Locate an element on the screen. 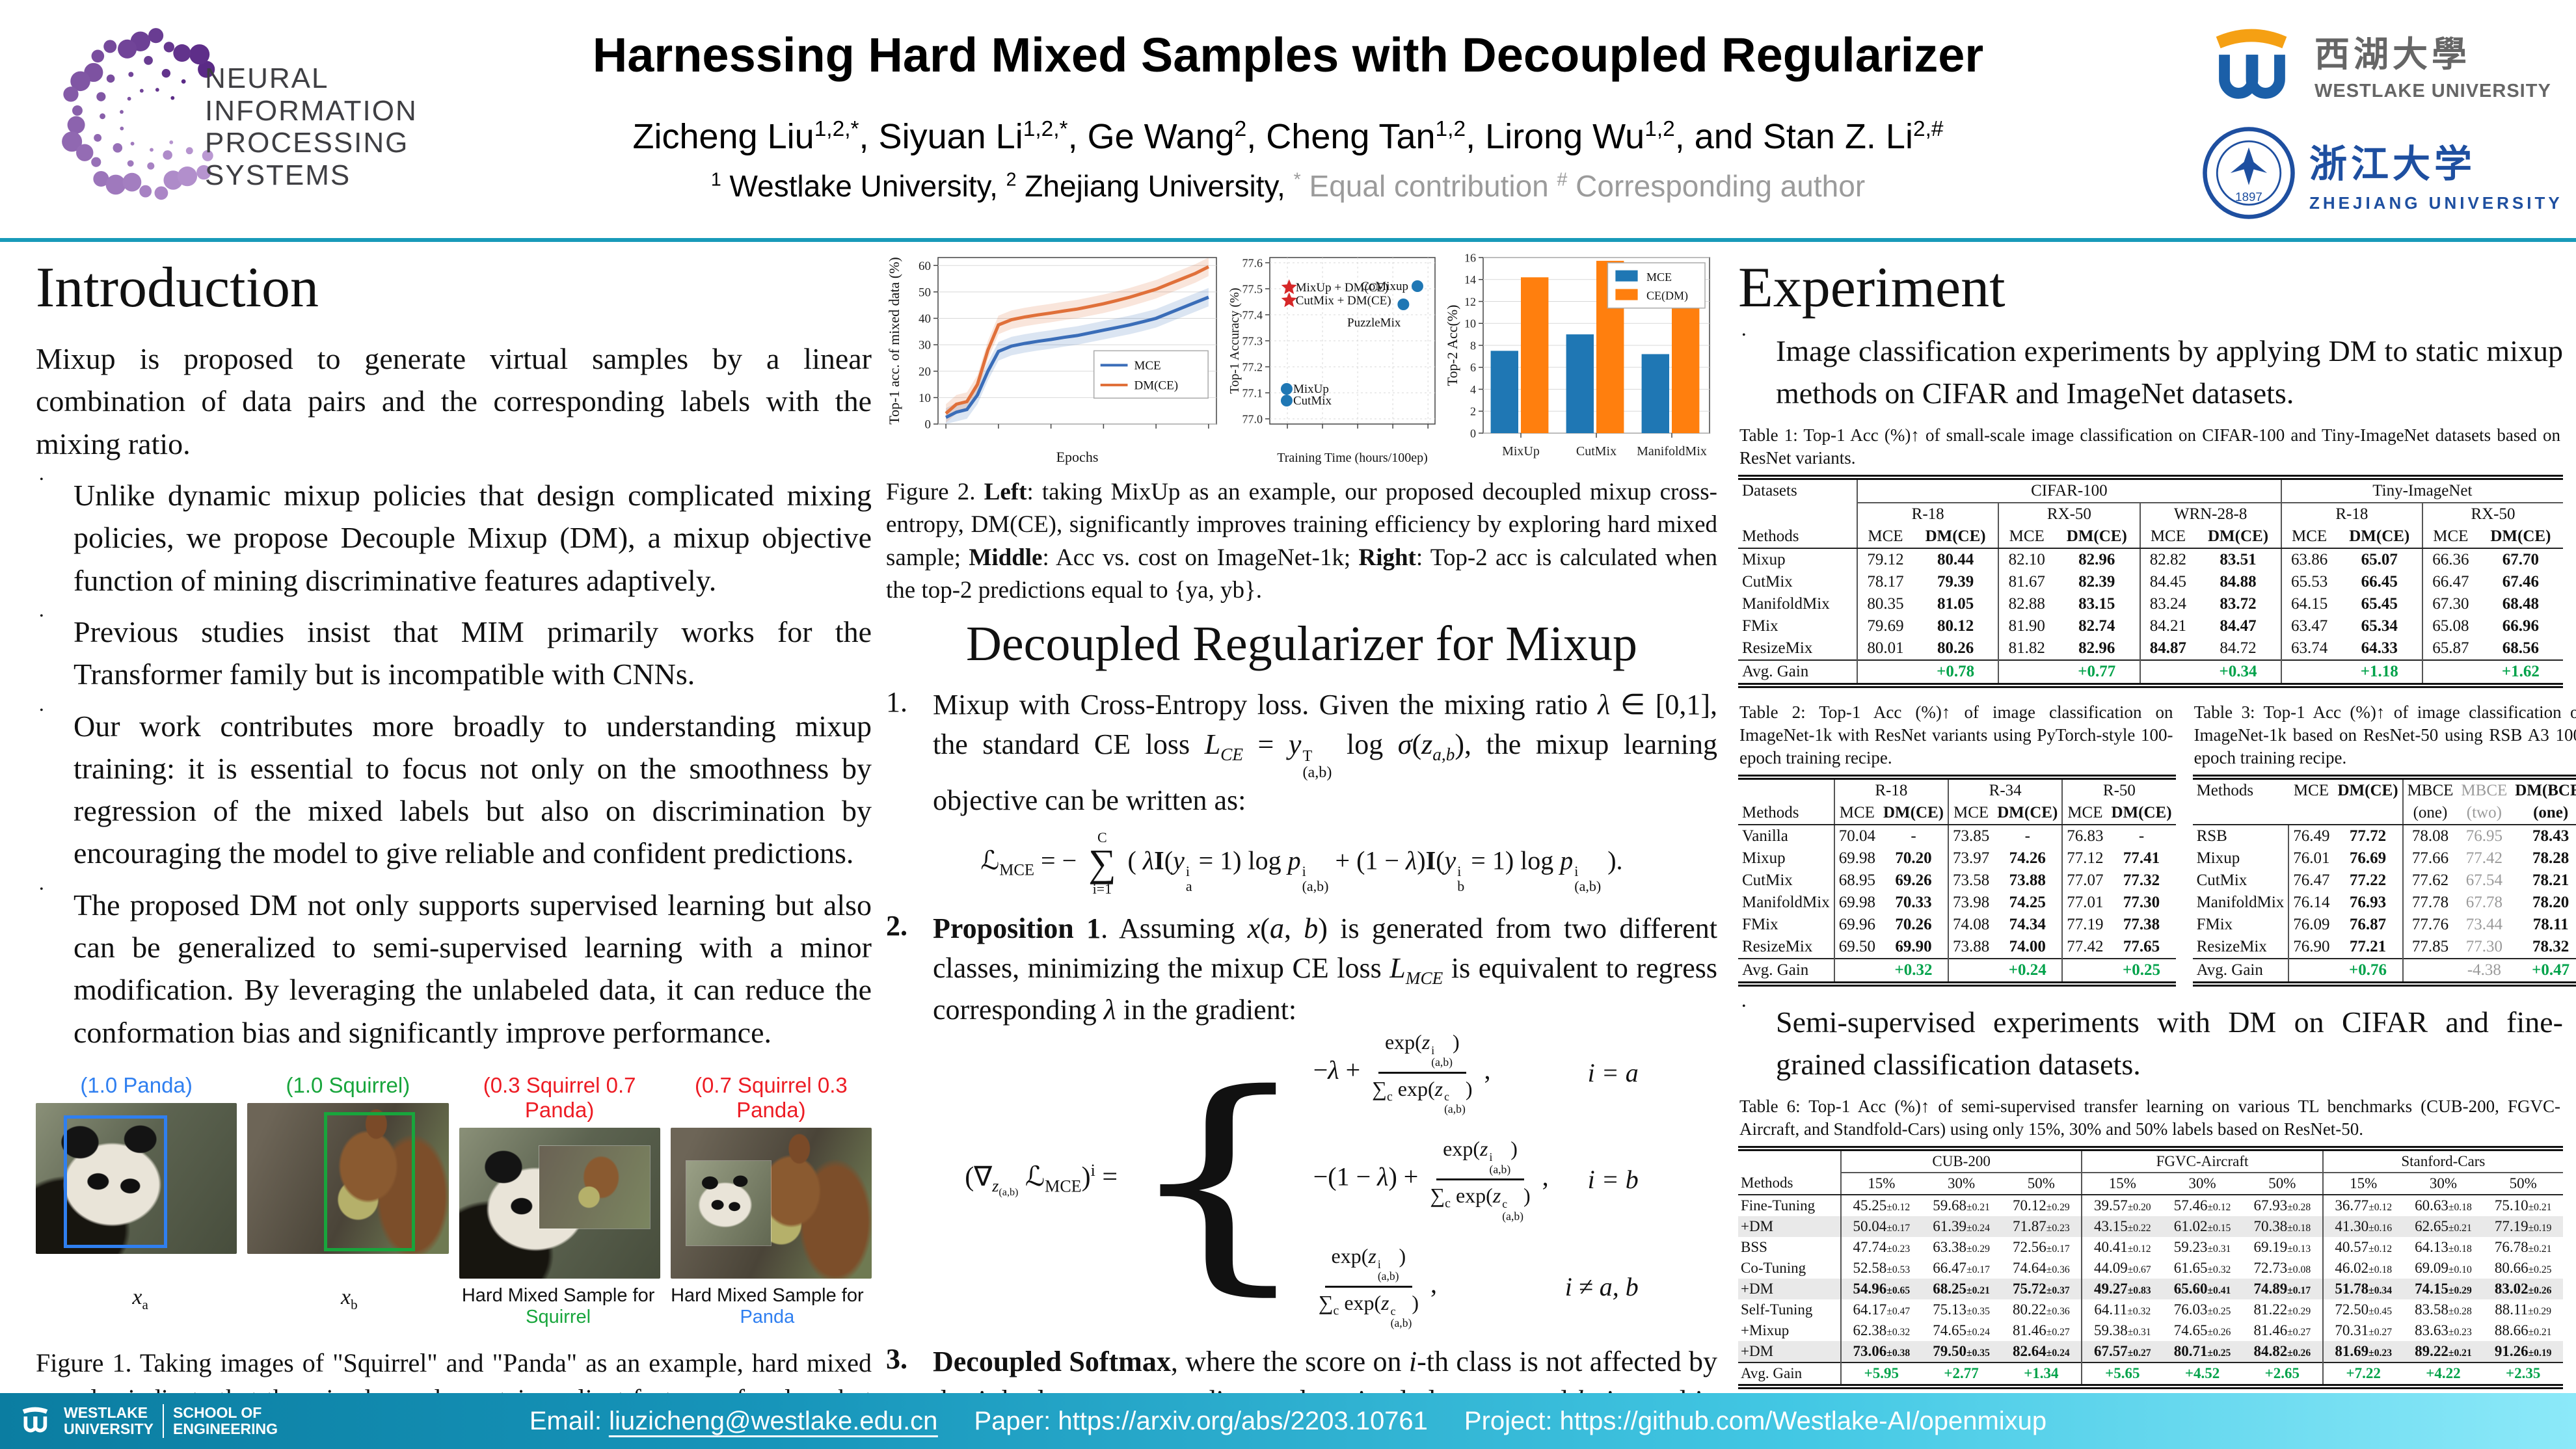  table-cell: 82.39 is located at coordinates (2096, 581).